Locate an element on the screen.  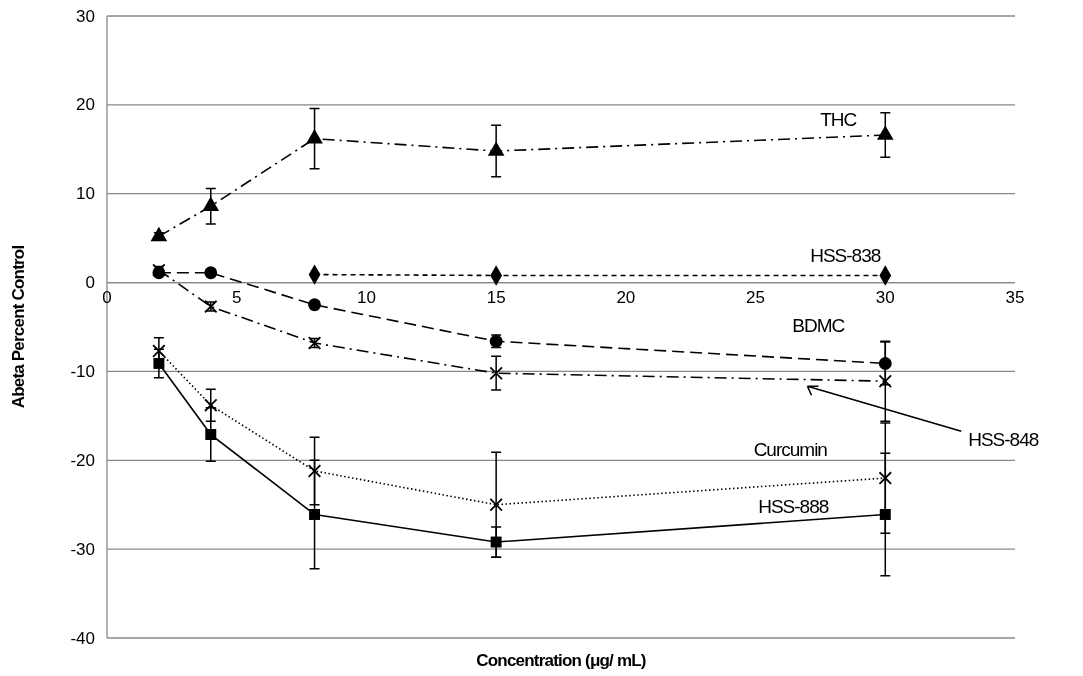
x-tick-label: 10 is located at coordinates (366, 297).